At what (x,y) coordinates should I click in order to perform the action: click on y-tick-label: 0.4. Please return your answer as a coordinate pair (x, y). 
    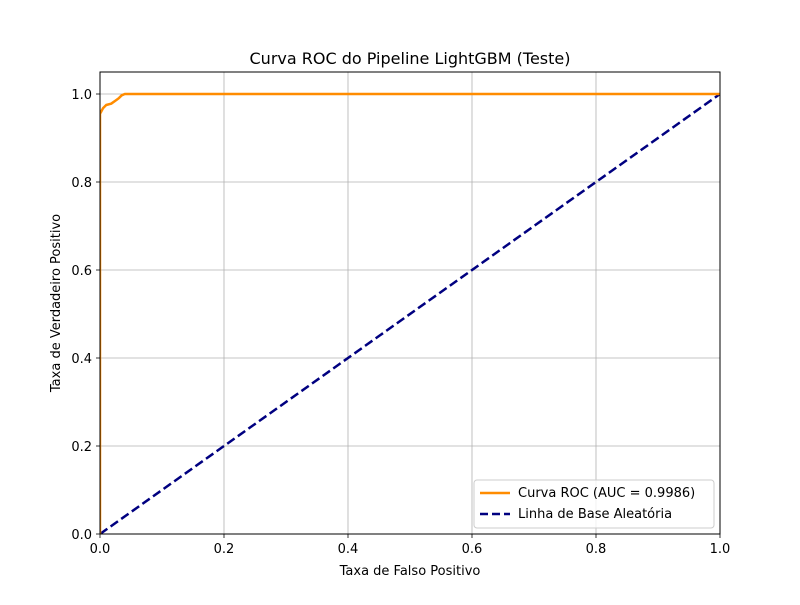
    Looking at the image, I should click on (81, 359).